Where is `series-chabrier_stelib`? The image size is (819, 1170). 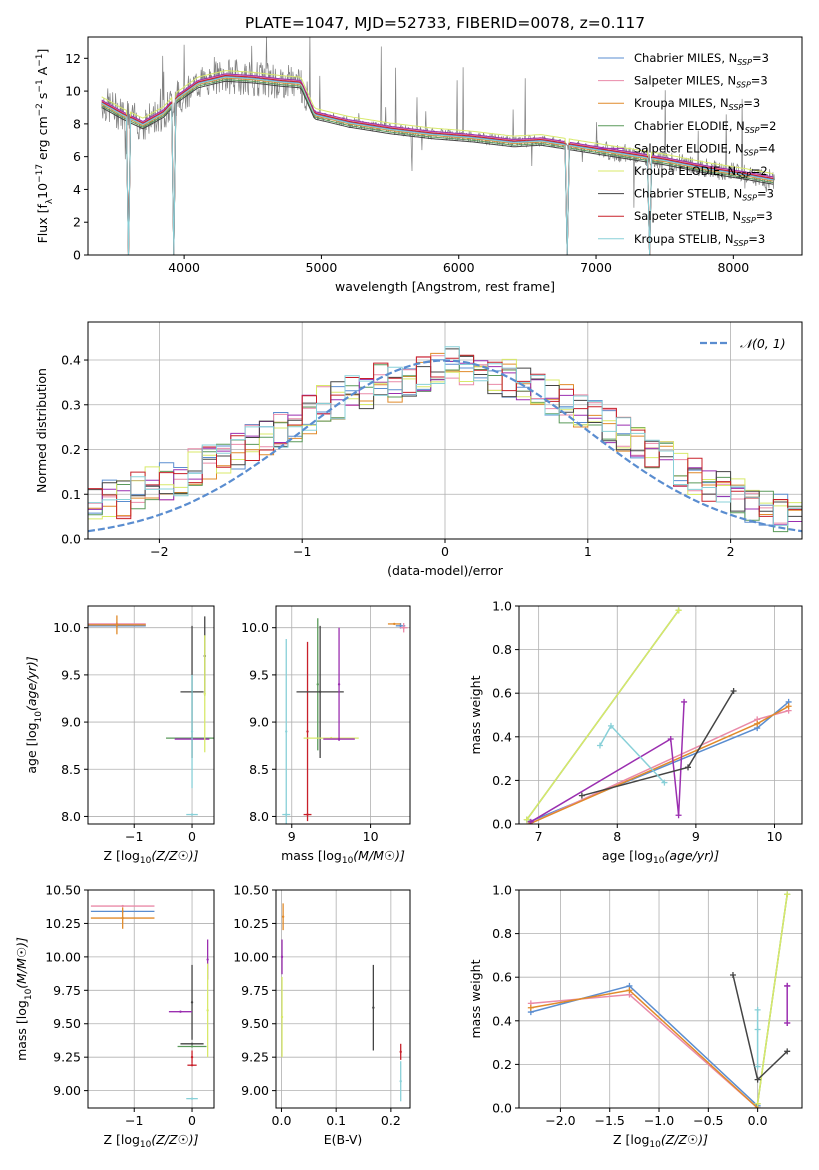 series-chabrier_stelib is located at coordinates (760, 1027).